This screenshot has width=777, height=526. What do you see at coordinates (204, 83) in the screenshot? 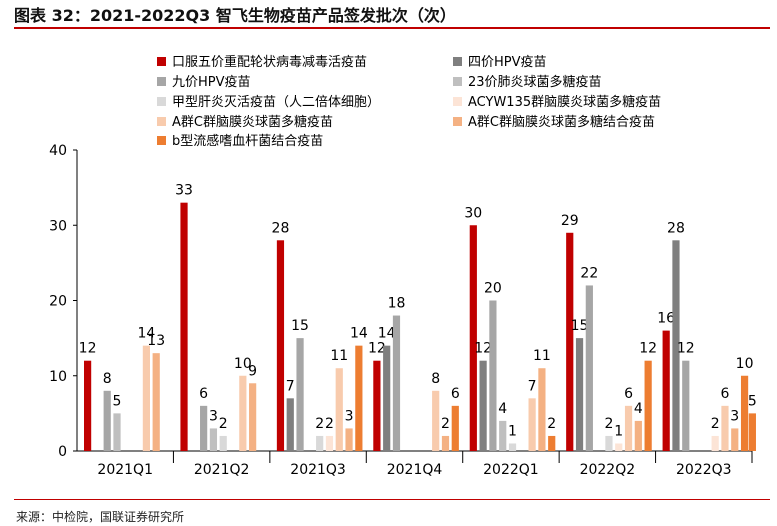
I see `legend-item: 九价HPV疫苗` at bounding box center [204, 83].